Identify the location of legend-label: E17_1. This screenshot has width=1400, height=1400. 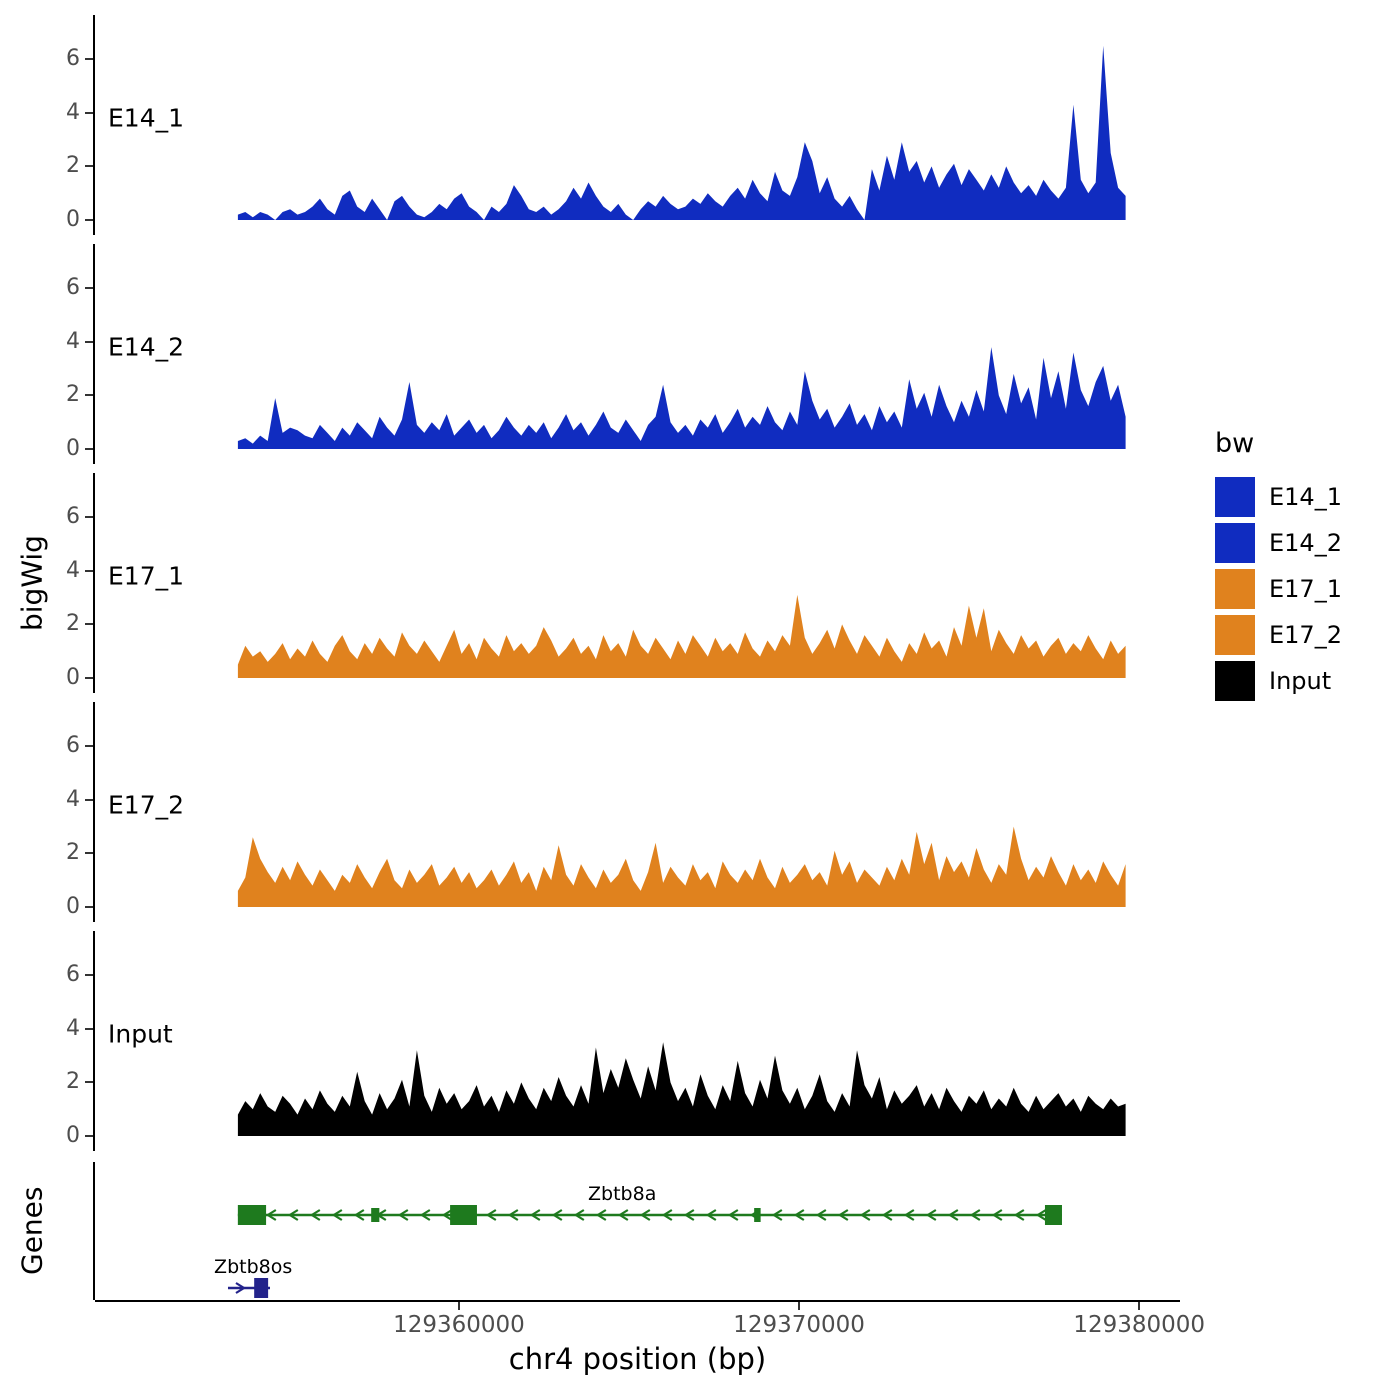
(1305, 589).